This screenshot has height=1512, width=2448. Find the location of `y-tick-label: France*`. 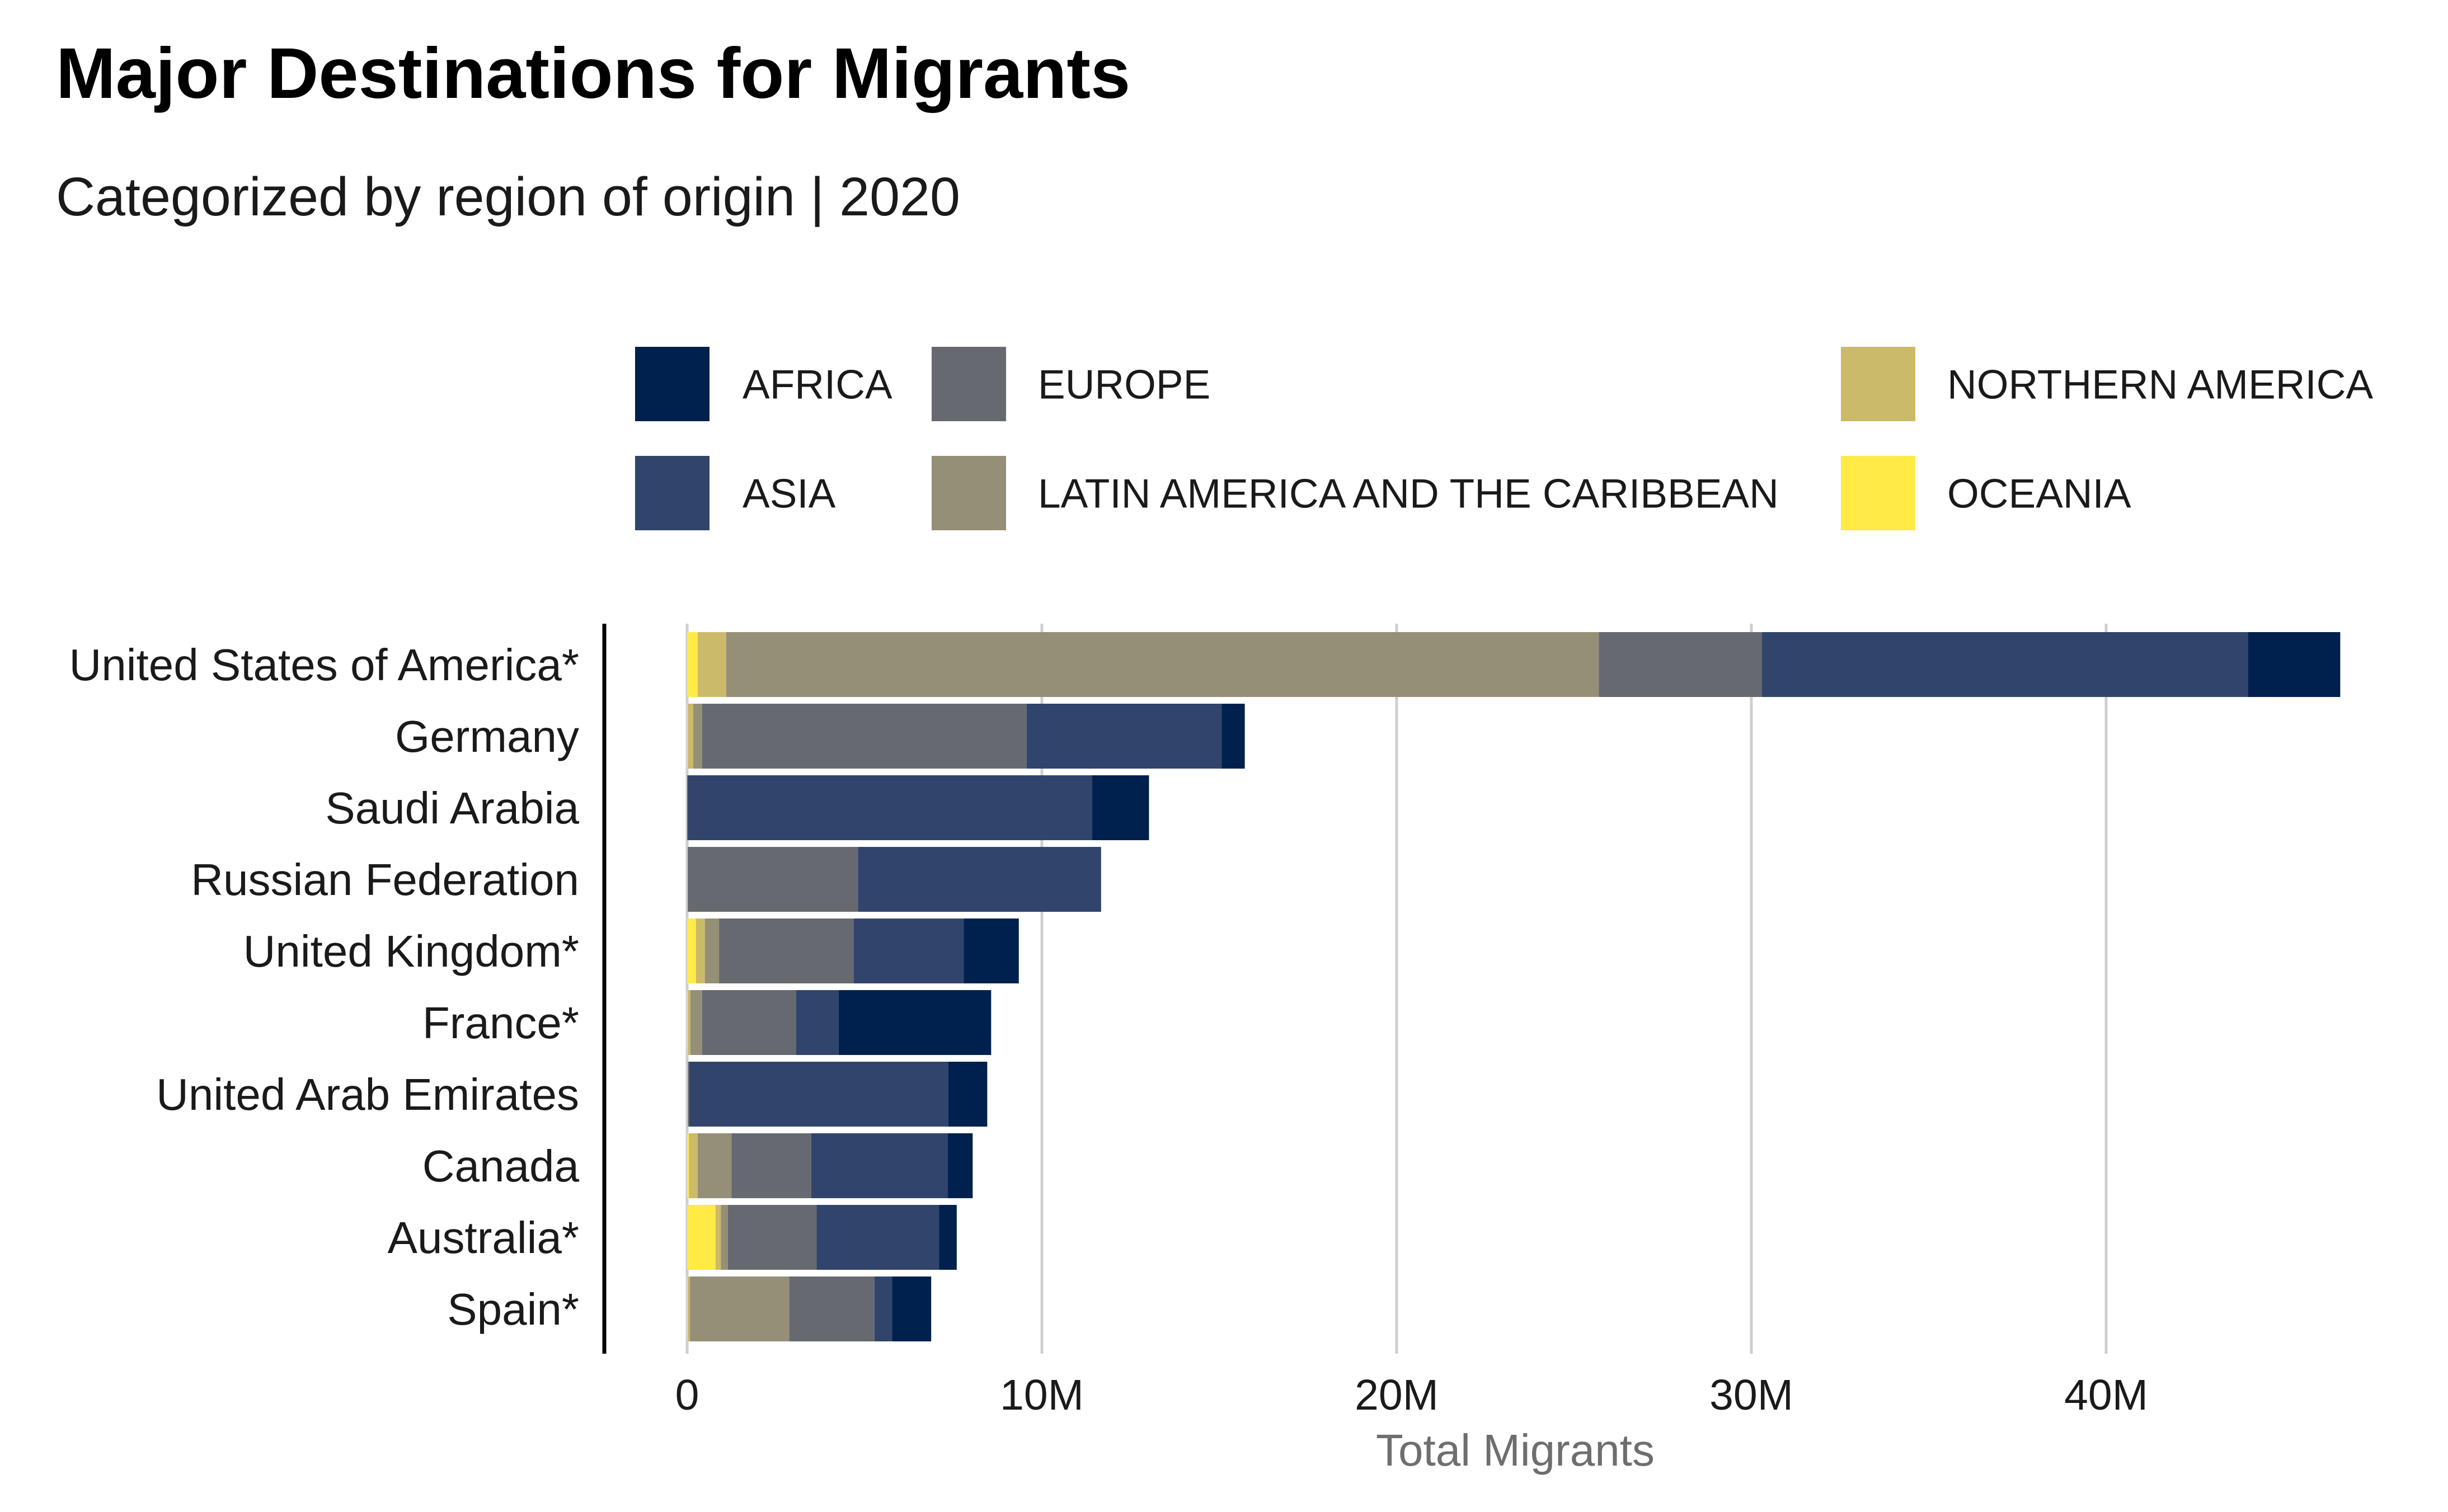

y-tick-label: France* is located at coordinates (500, 1023).